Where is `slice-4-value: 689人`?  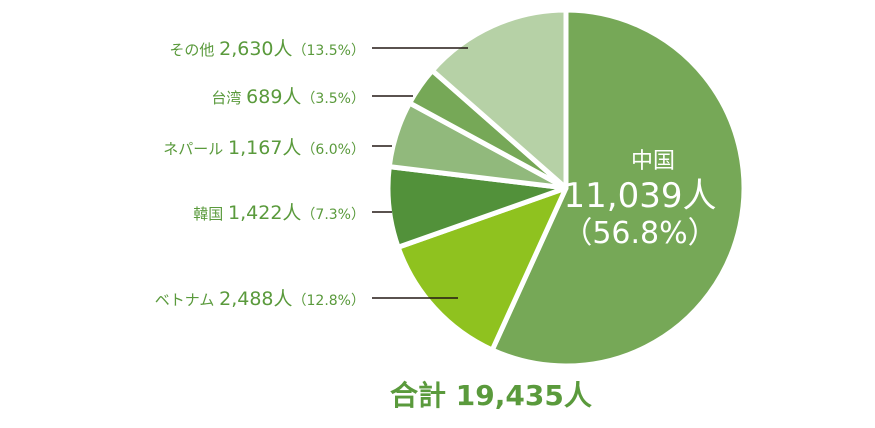 slice-4-value: 689人 is located at coordinates (273, 97).